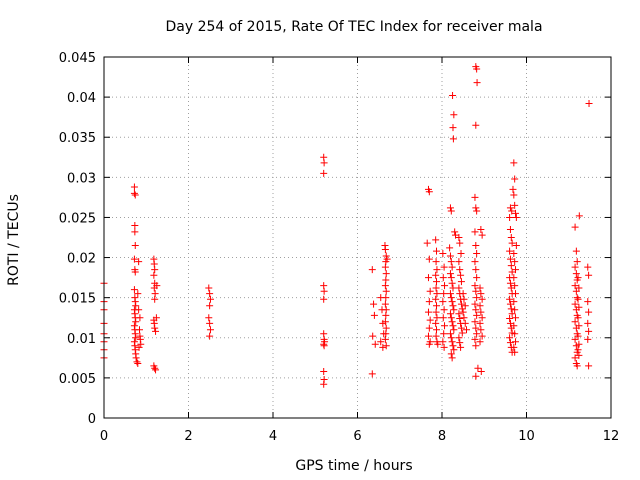 The width and height of the screenshot is (640, 480). What do you see at coordinates (188, 436) in the screenshot?
I see `x-tick-label: 2` at bounding box center [188, 436].